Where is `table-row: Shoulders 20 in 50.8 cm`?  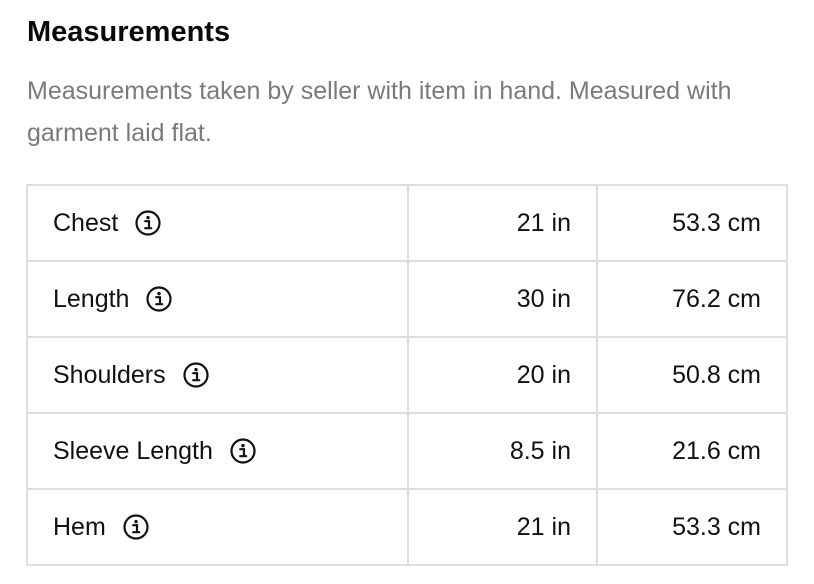
table-row: Shoulders 20 in 50.8 cm is located at coordinates (407, 375).